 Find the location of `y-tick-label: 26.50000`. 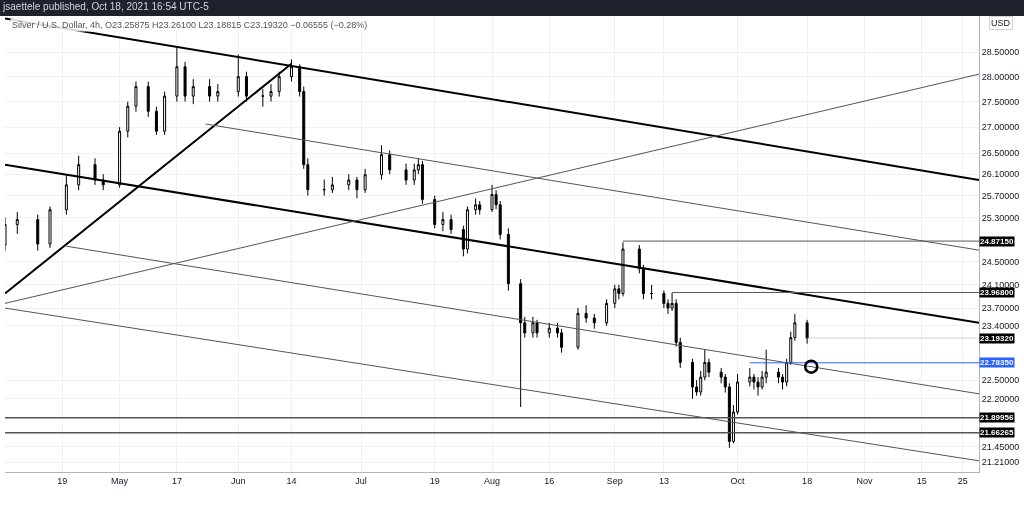

y-tick-label: 26.50000 is located at coordinates (1000, 153).